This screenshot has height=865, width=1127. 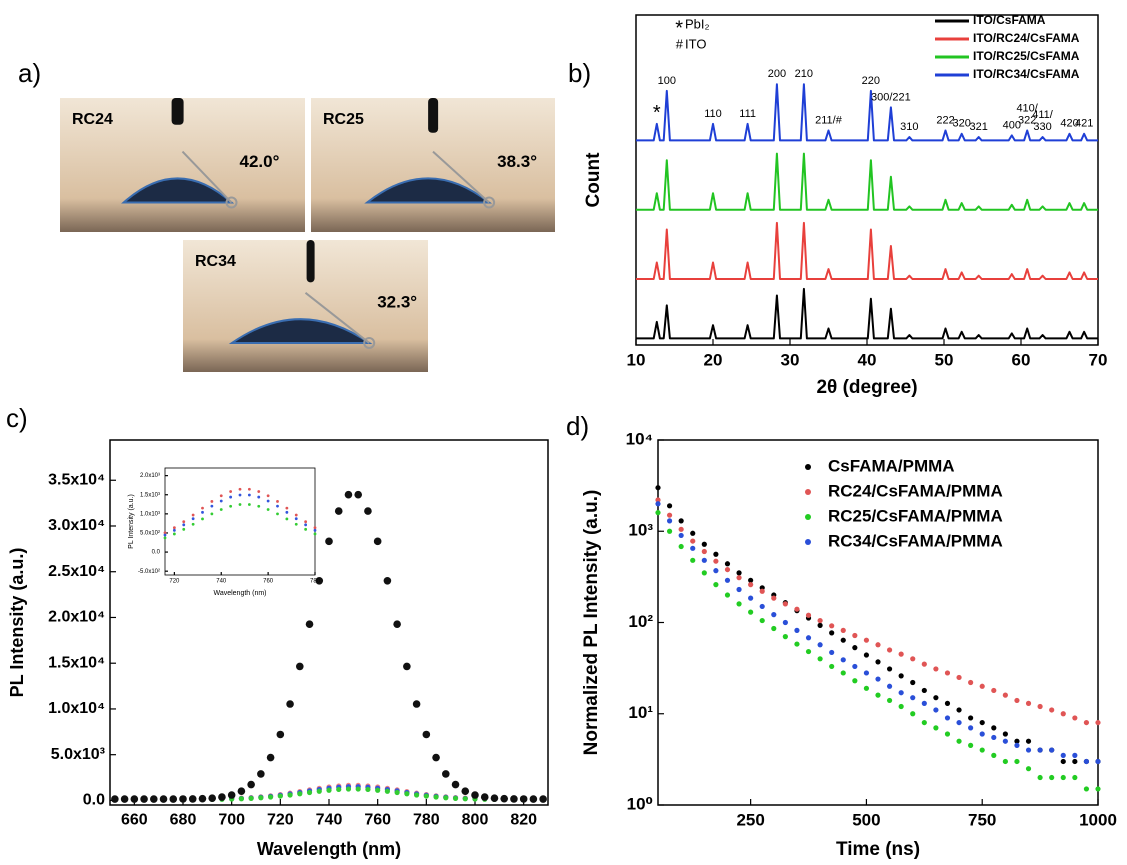 I want to click on y-tick-label: 5.0x10³, so click(x=78, y=754).